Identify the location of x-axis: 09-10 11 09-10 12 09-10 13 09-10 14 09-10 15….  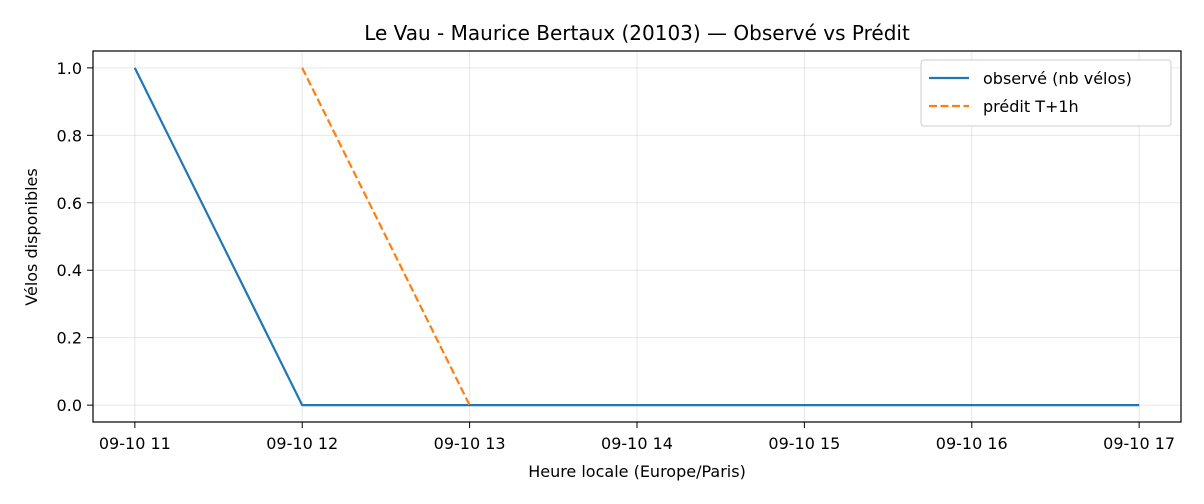
(637, 437).